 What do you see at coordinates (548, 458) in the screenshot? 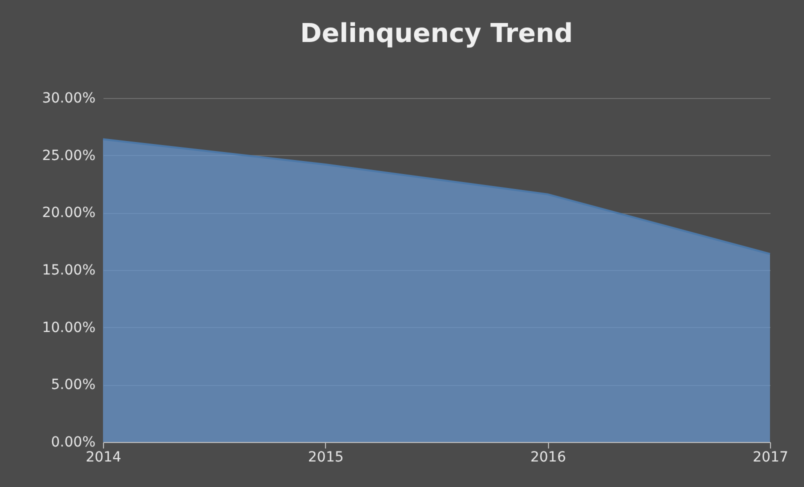
I see `x-tick-label: 2016` at bounding box center [548, 458].